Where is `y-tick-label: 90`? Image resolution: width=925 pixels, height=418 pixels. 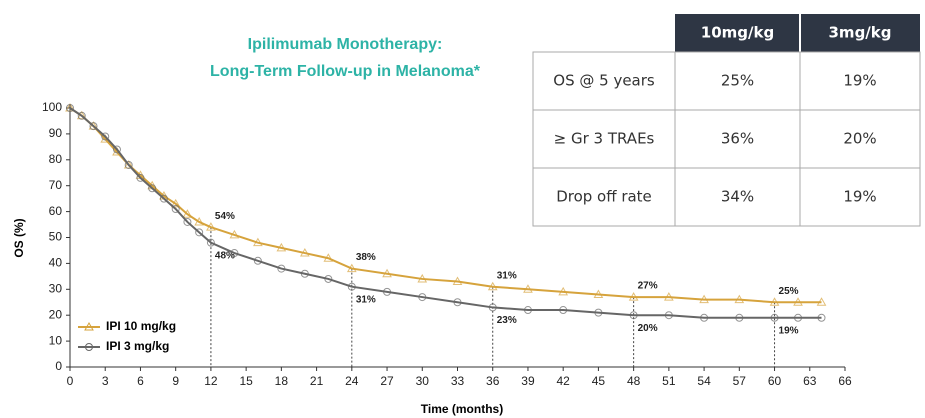 y-tick-label: 90 is located at coordinates (56, 133).